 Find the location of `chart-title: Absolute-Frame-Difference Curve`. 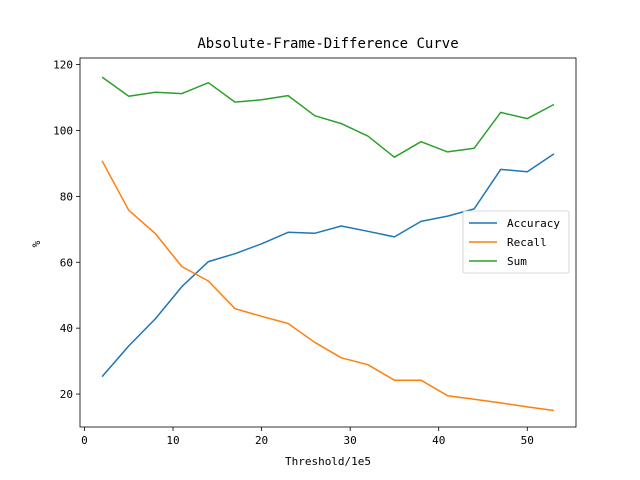

chart-title: Absolute-Frame-Difference Curve is located at coordinates (327, 44).